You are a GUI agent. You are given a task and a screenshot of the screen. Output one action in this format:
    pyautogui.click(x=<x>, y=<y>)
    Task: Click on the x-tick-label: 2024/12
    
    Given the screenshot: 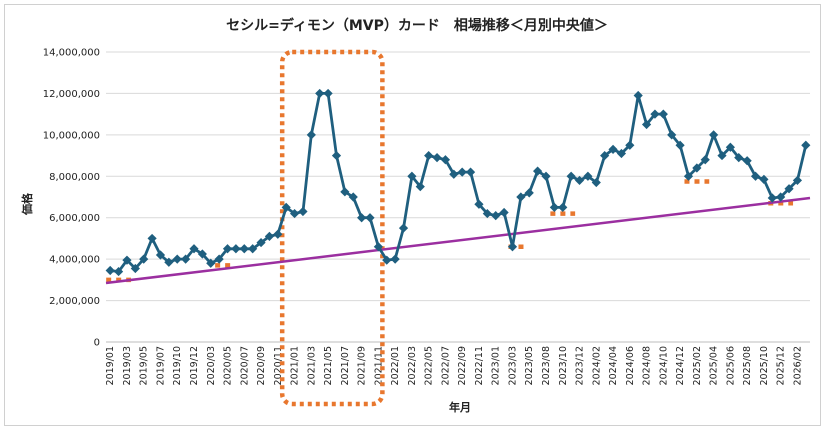 What is the action you would take?
    pyautogui.click(x=680, y=365)
    